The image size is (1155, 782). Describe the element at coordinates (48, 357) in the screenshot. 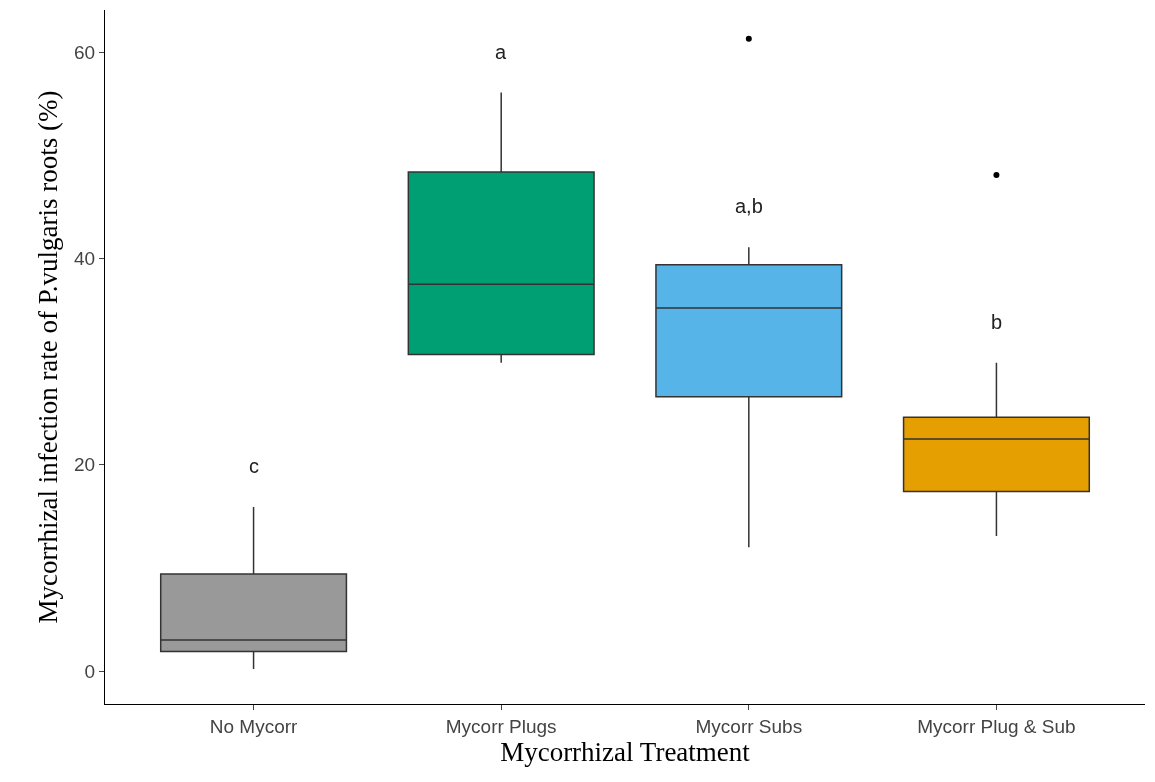

I see `y-axis-title: Mycorrhizal infection rate of P.vulgaris roots (%)` at that location.